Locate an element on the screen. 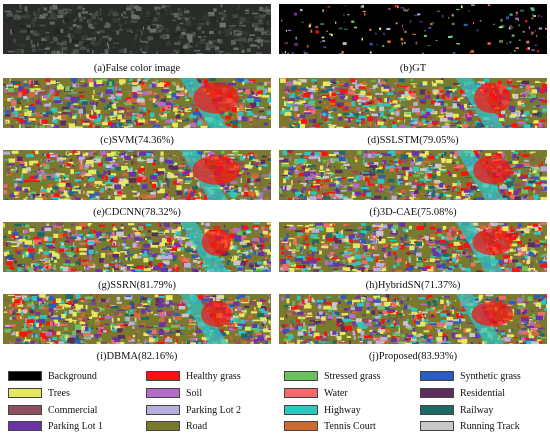 This screenshot has height=433, width=550. panel-d is located at coordinates (413, 103).